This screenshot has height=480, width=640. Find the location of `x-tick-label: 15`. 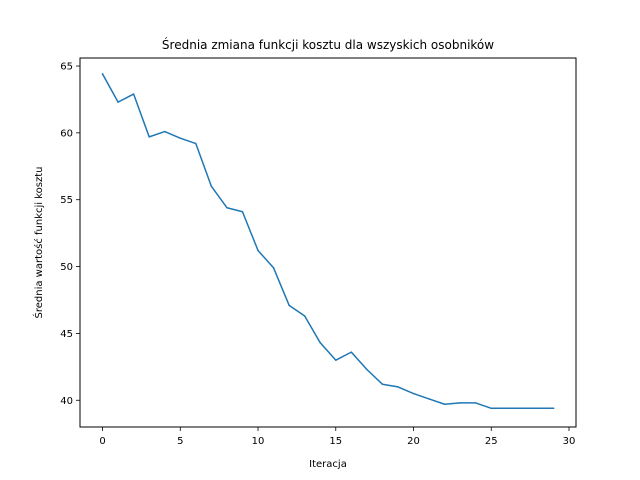

x-tick-label: 15 is located at coordinates (335, 441).